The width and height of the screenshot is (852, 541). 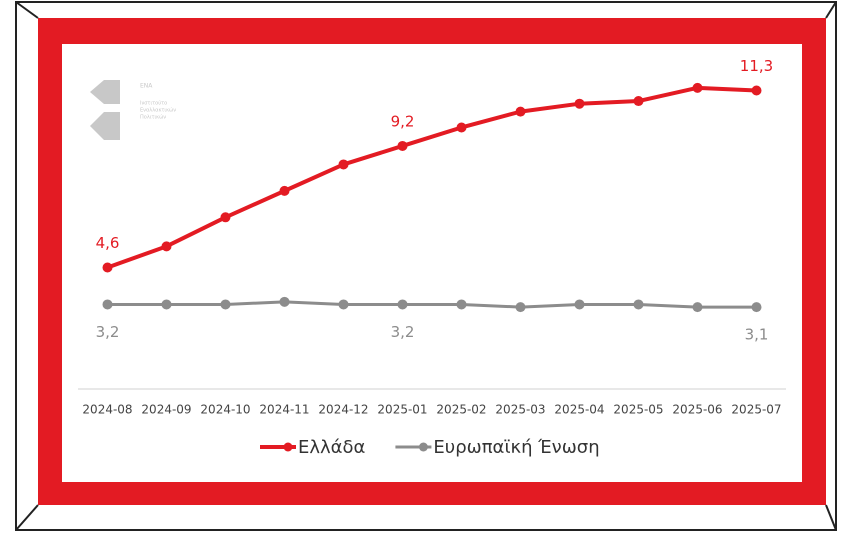 What do you see at coordinates (158, 110) in the screenshot?
I see `logo-text: Εναλλακτικών` at bounding box center [158, 110].